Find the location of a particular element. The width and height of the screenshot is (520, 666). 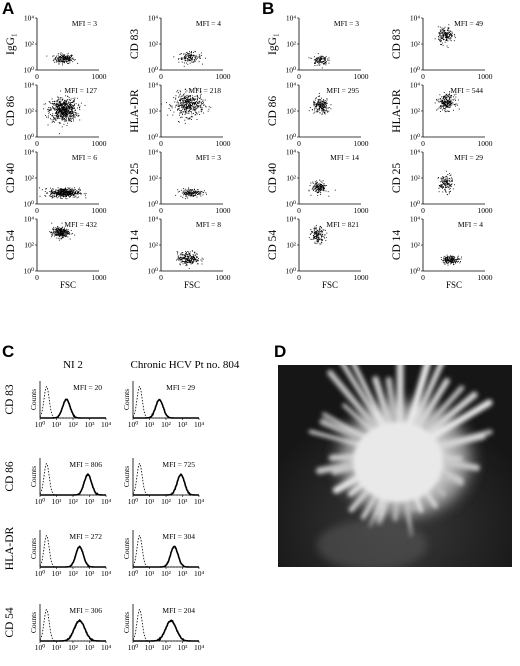

mfi-label: MFI = 6 is located at coordinates (84, 157).